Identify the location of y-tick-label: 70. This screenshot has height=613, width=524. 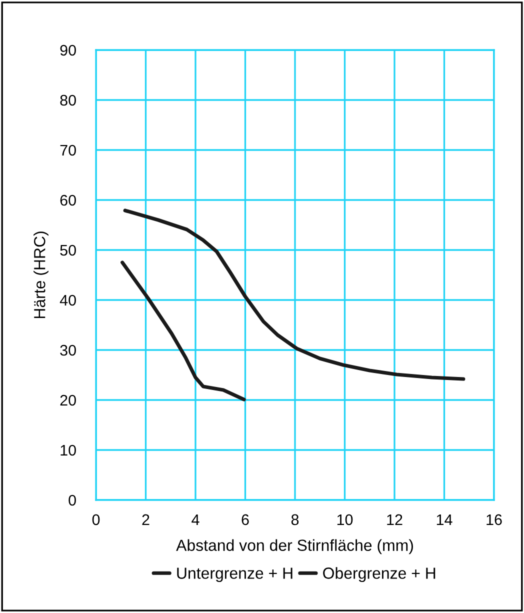
(68, 150).